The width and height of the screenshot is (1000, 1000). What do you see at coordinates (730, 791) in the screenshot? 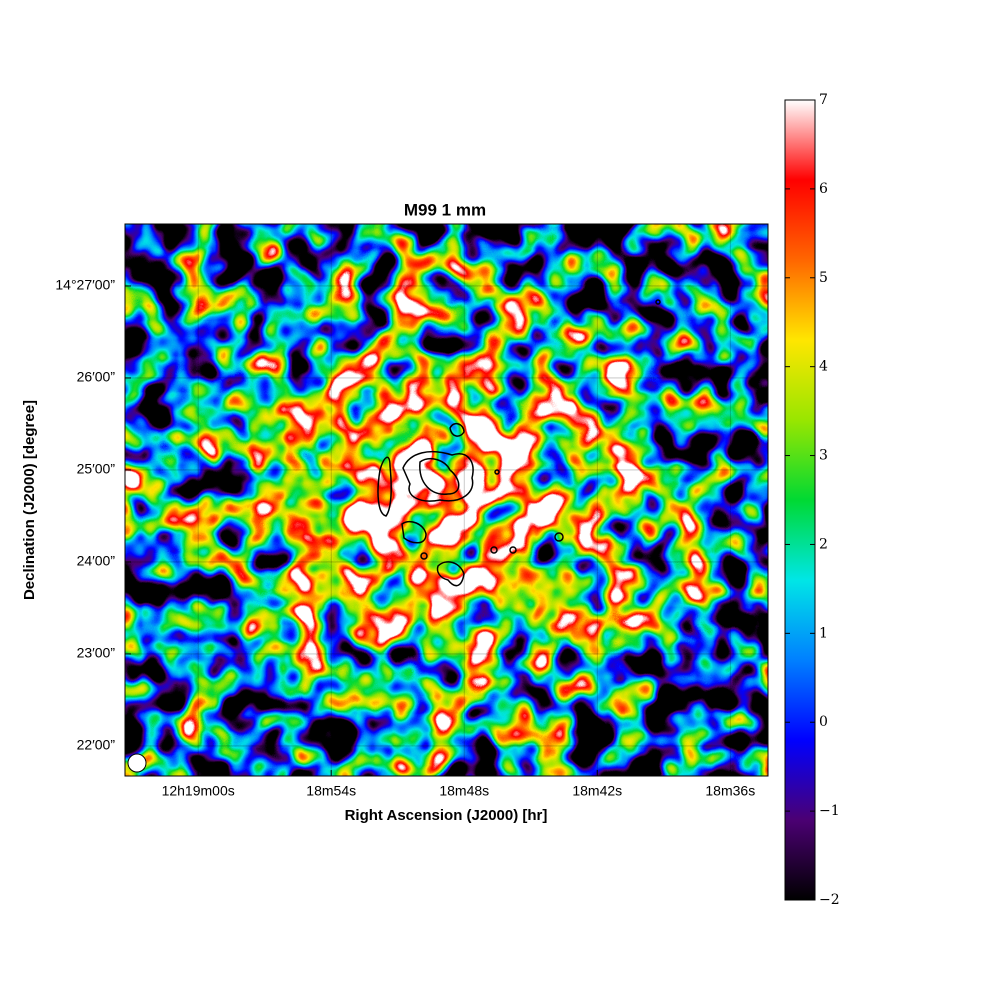
I see `x-tick-label: 18m36s` at bounding box center [730, 791].